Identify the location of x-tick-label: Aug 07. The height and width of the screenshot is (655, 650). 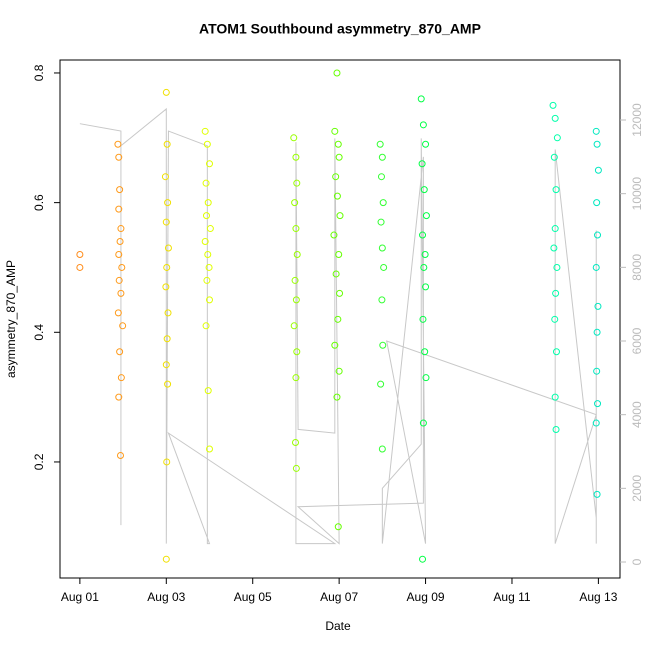
(339, 597).